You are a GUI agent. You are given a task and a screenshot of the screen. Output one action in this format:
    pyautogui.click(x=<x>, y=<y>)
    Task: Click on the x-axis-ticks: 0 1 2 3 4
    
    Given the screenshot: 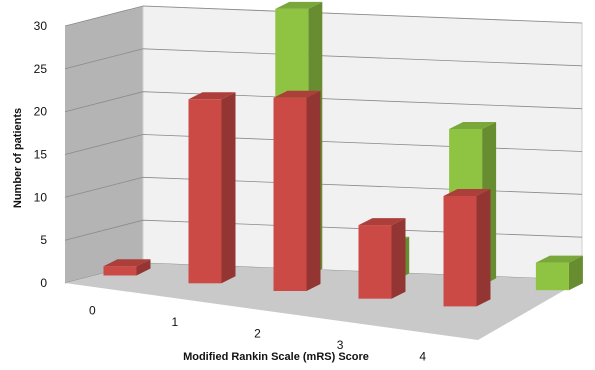 What is the action you would take?
    pyautogui.click(x=257, y=334)
    